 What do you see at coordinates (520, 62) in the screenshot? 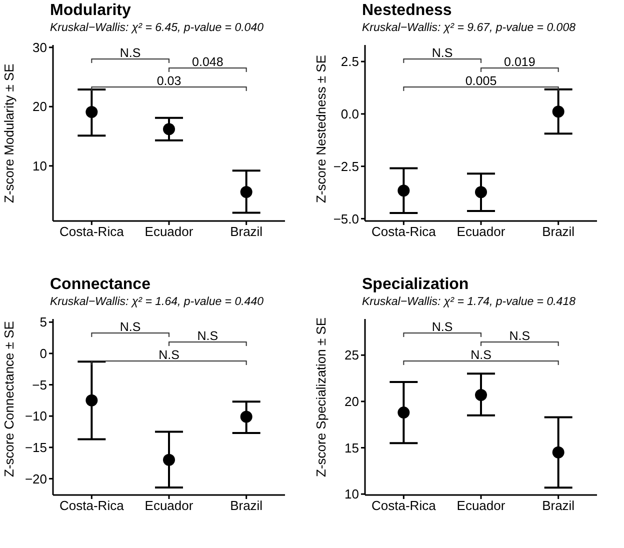
I see `annotation: 0.019` at bounding box center [520, 62].